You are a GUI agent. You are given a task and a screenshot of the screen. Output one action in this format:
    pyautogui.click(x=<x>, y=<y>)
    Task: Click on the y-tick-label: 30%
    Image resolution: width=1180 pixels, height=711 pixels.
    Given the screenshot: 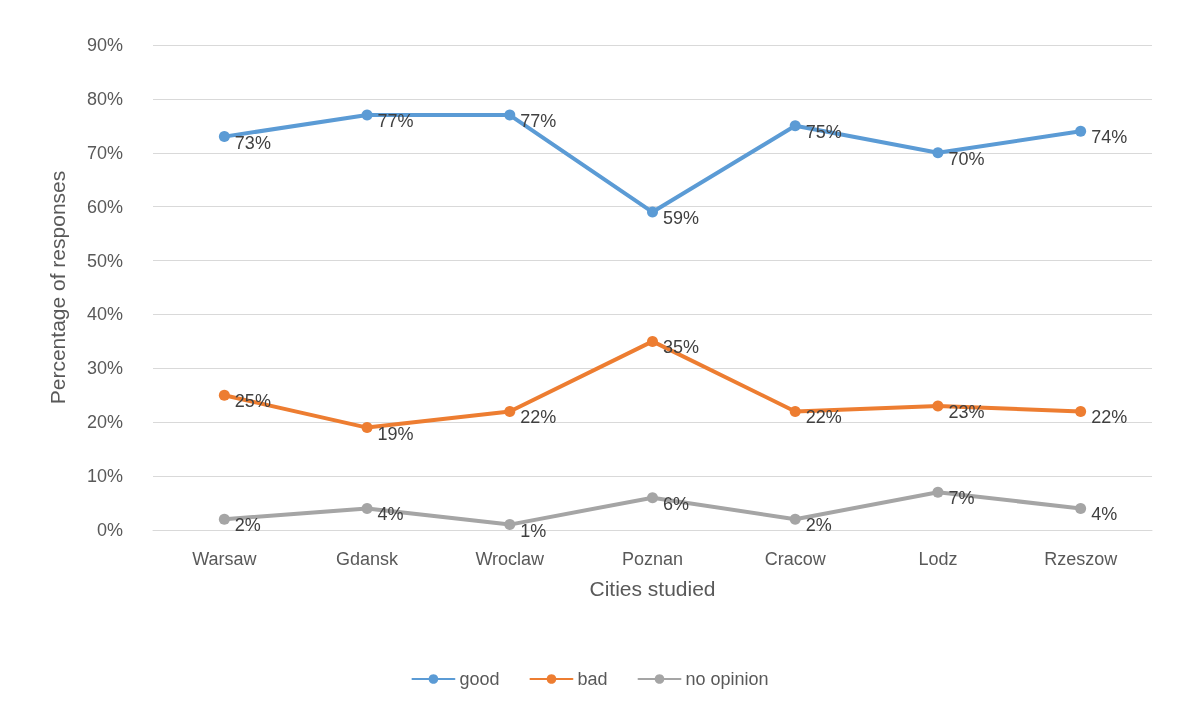 What is the action you would take?
    pyautogui.click(x=104, y=368)
    